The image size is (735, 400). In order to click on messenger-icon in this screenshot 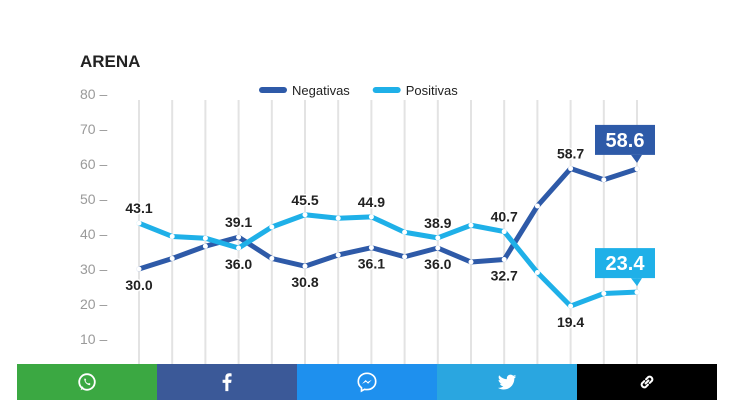, I will do `click(367, 382)`.